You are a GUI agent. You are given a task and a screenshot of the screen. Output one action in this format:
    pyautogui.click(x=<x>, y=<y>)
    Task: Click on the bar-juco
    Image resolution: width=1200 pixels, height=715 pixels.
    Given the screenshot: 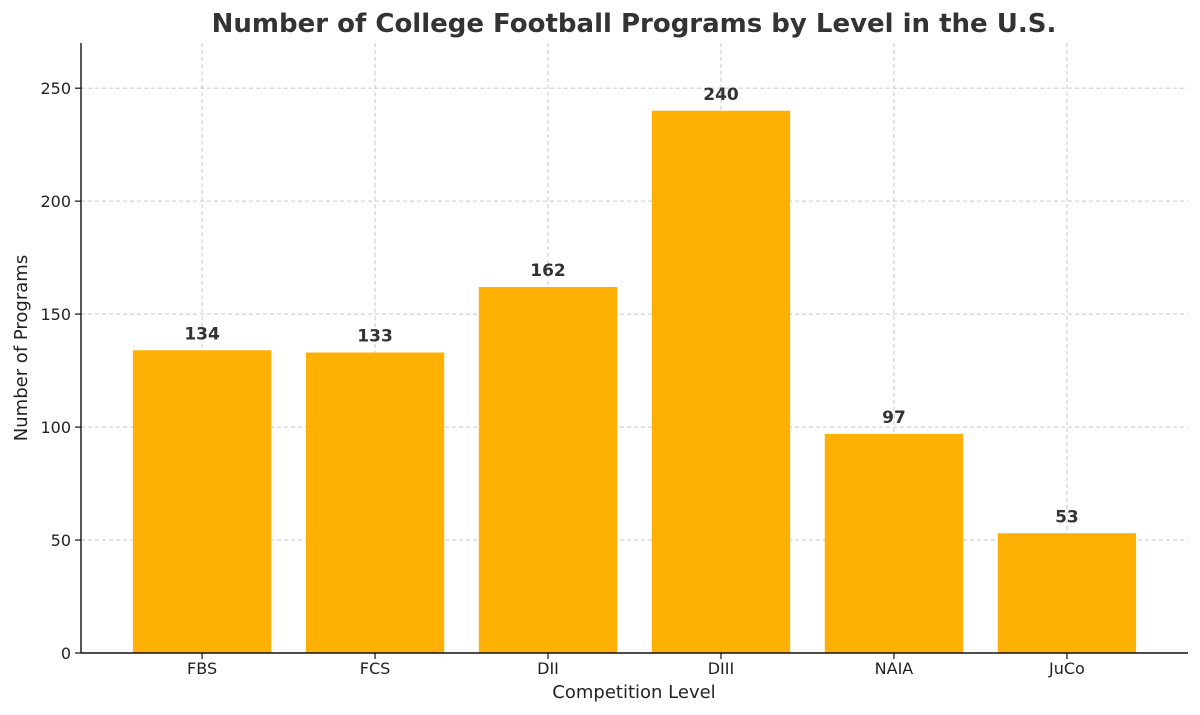 What is the action you would take?
    pyautogui.click(x=1067, y=593)
    